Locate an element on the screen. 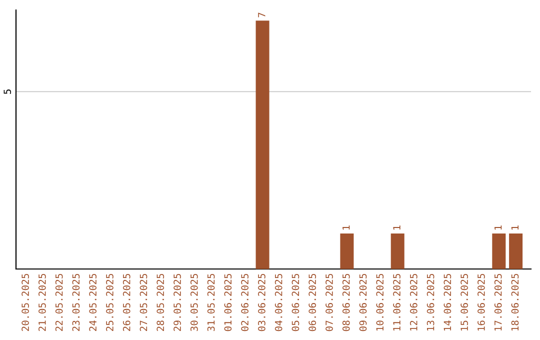 The width and height of the screenshot is (540, 340). x-tick-label: 28.05.2025 is located at coordinates (160, 302).